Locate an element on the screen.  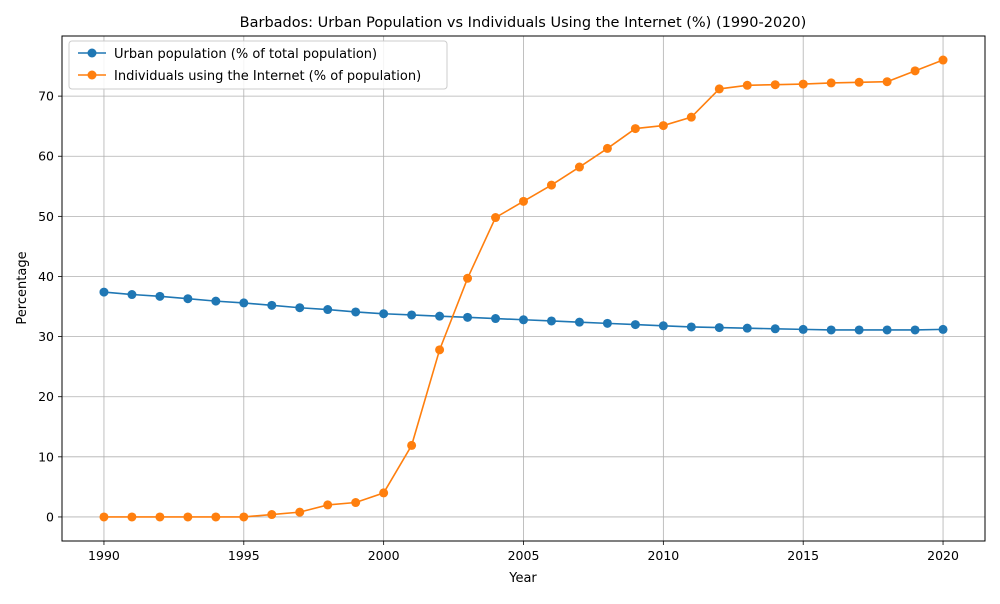
y-tick-label: 0 is located at coordinates (50, 516).